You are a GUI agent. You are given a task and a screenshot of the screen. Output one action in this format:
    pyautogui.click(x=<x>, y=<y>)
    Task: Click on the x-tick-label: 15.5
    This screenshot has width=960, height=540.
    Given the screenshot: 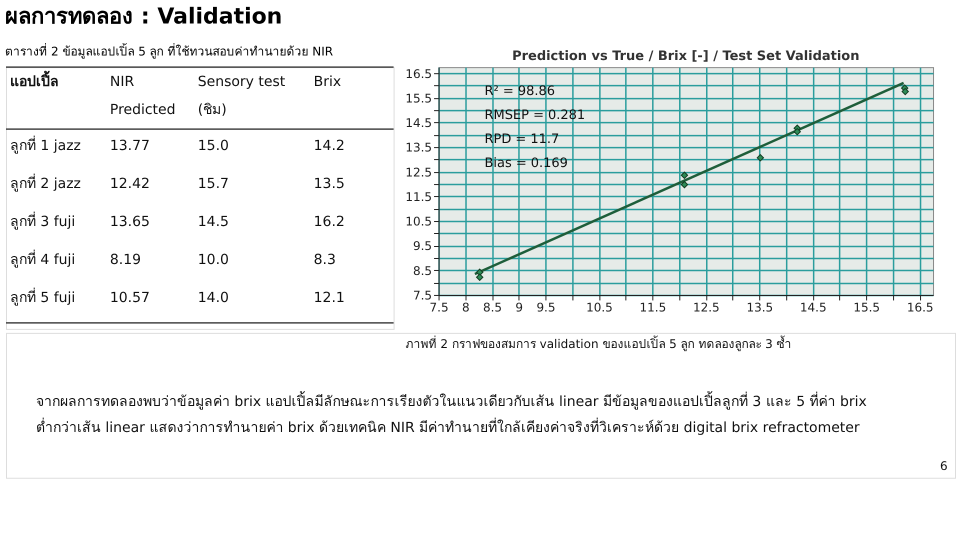 What is the action you would take?
    pyautogui.click(x=866, y=307)
    